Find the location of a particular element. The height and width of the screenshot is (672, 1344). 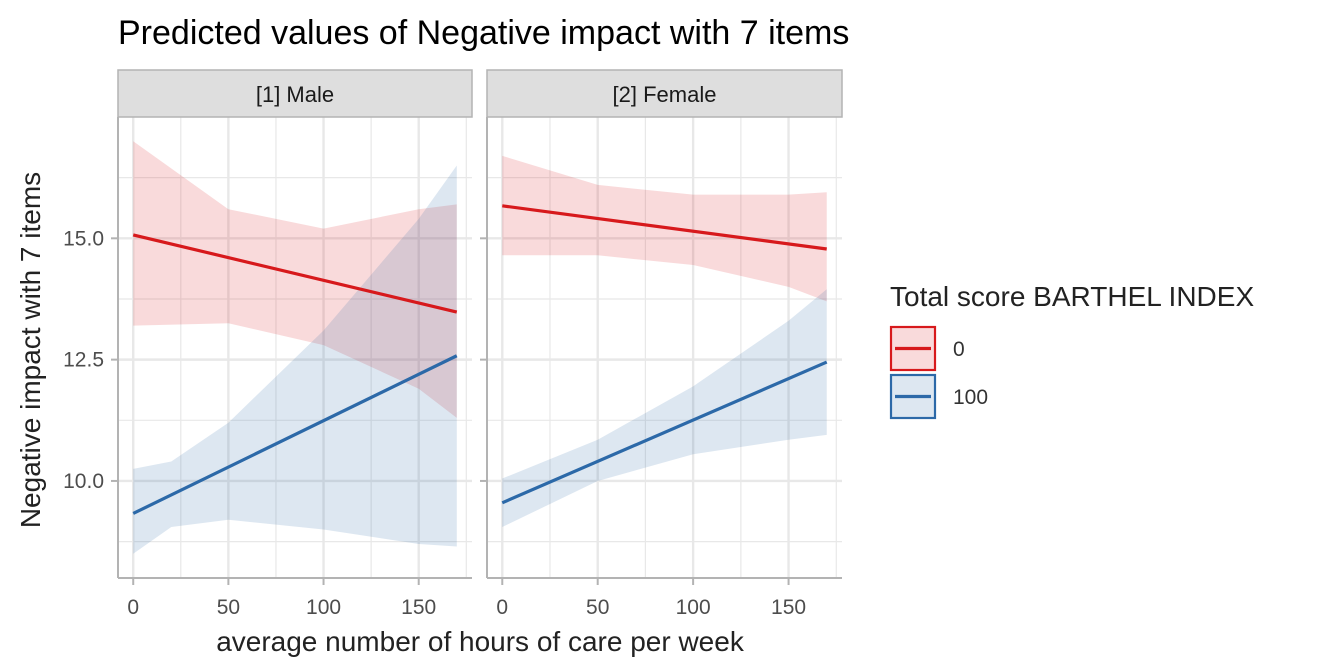

facet-strip-label: [2] Female is located at coordinates (665, 94).